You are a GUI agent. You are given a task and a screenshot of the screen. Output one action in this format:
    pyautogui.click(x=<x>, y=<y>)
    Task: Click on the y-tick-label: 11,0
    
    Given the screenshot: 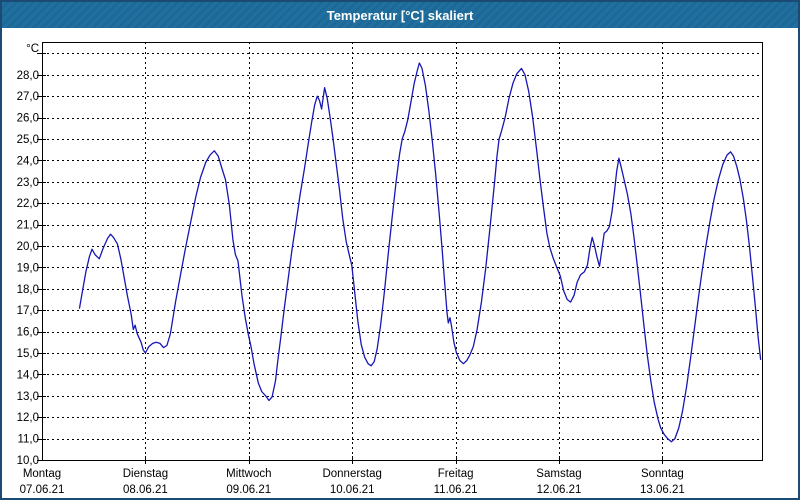 What is the action you would take?
    pyautogui.click(x=28, y=440)
    